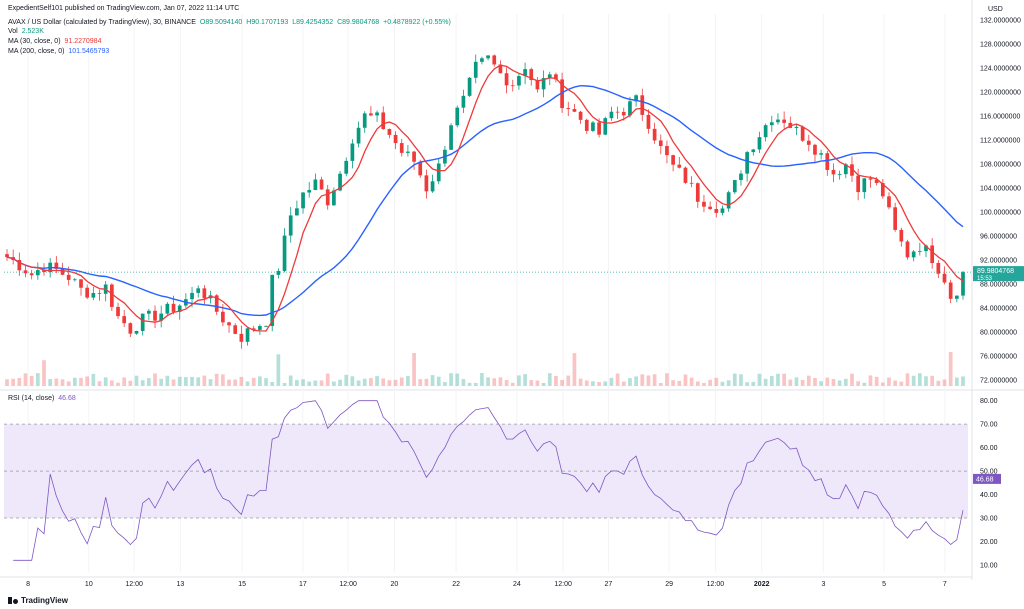 The image size is (1024, 609). Describe the element at coordinates (485, 368) in the screenshot. I see `volume-bars` at that location.